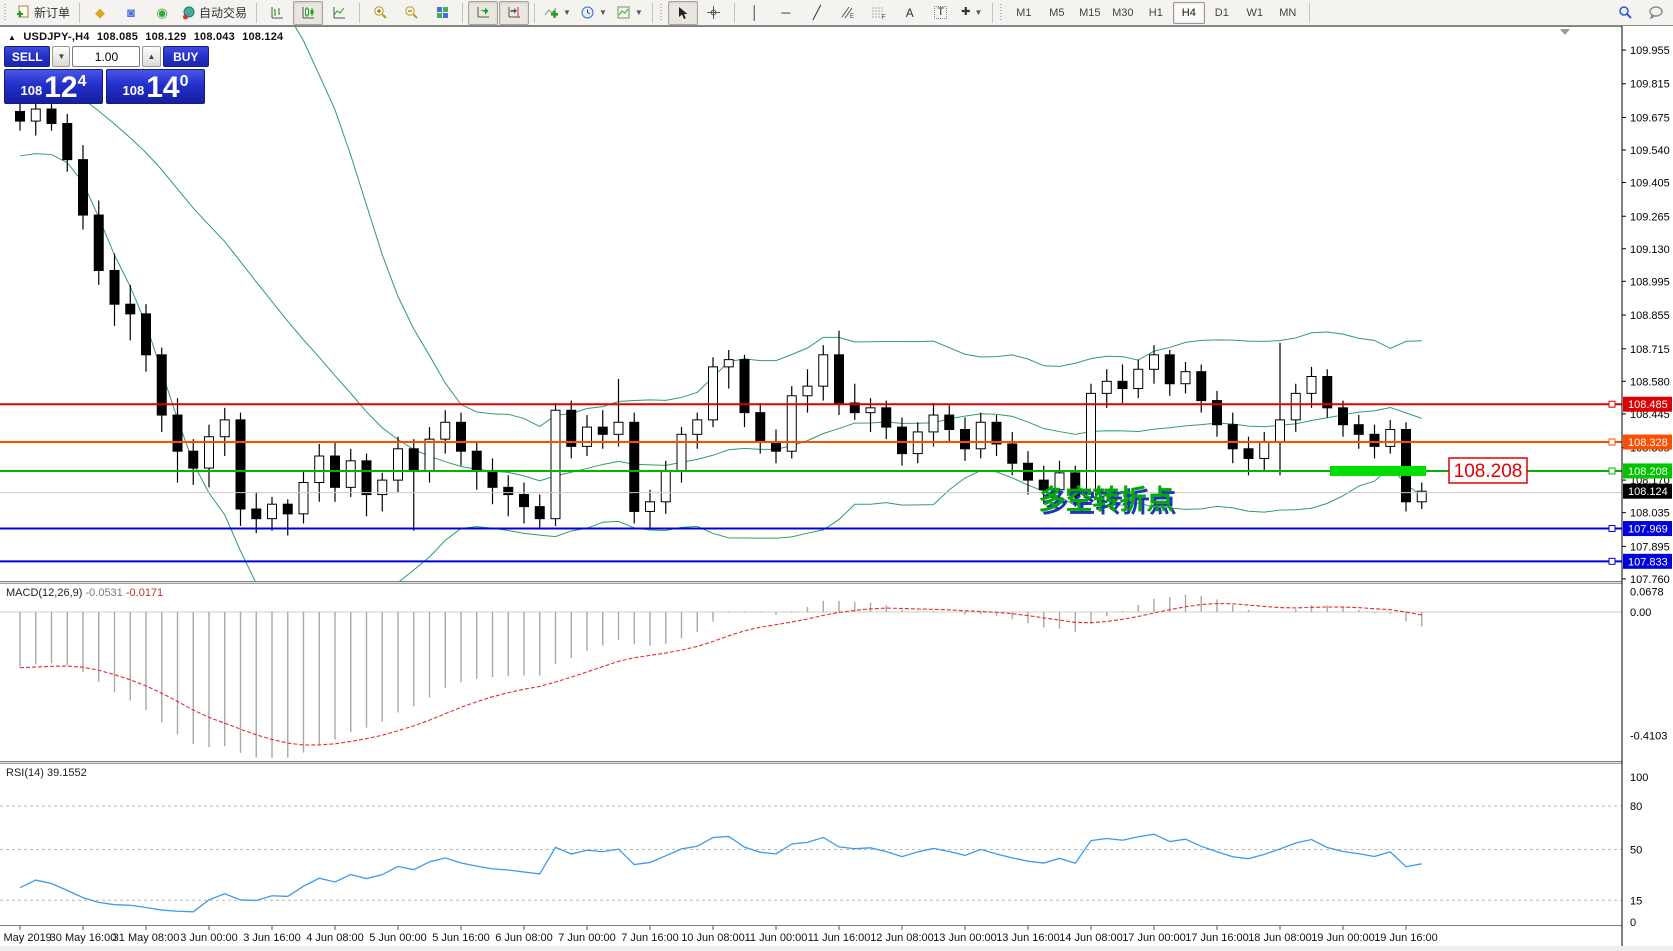  What do you see at coordinates (106, 56) in the screenshot?
I see `volume-input` at bounding box center [106, 56].